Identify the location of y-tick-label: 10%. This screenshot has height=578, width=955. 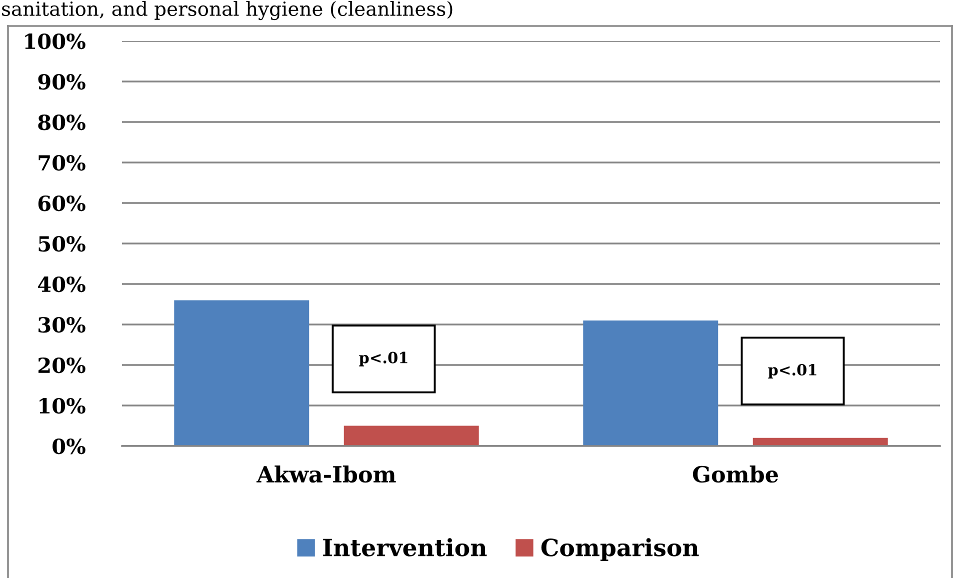
(63, 406).